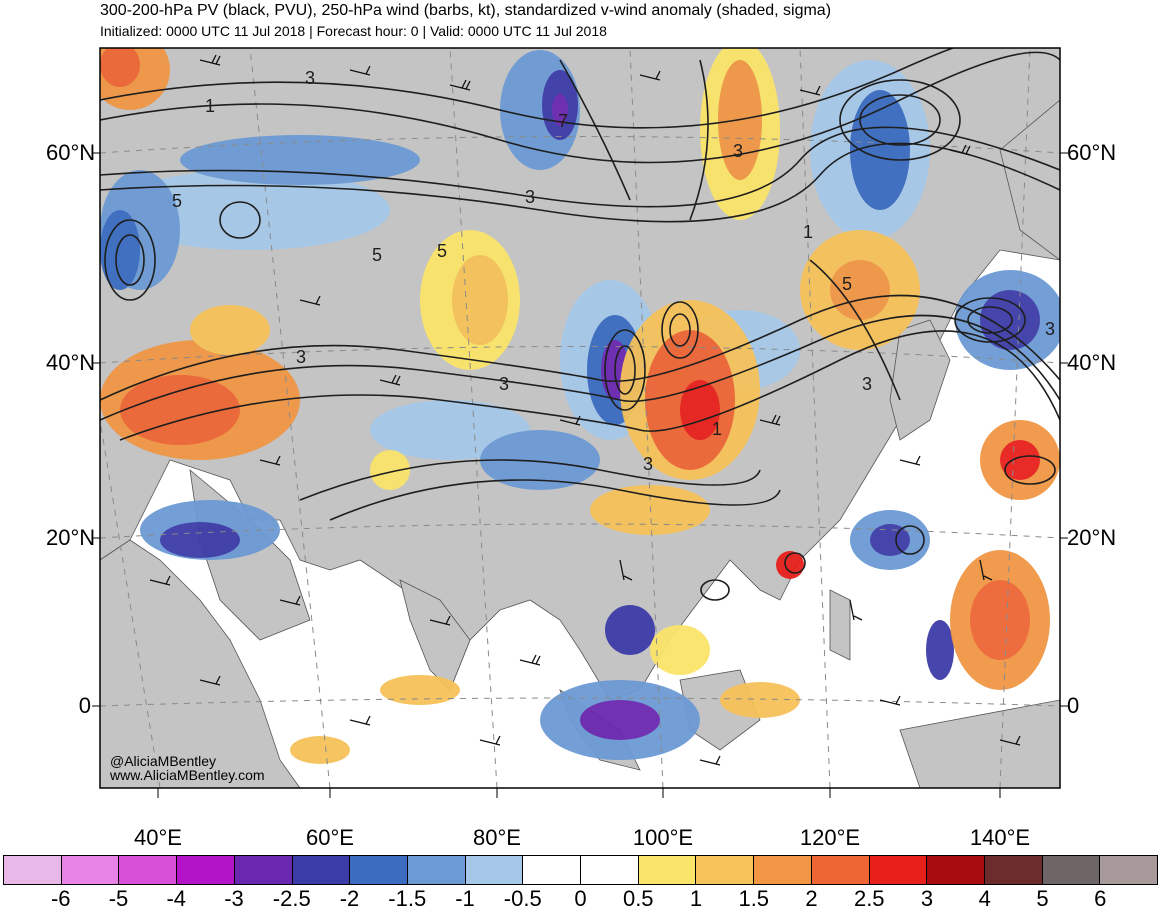 The image size is (1160, 918). What do you see at coordinates (984, 898) in the screenshot?
I see `colorbar-tick-label: 4` at bounding box center [984, 898].